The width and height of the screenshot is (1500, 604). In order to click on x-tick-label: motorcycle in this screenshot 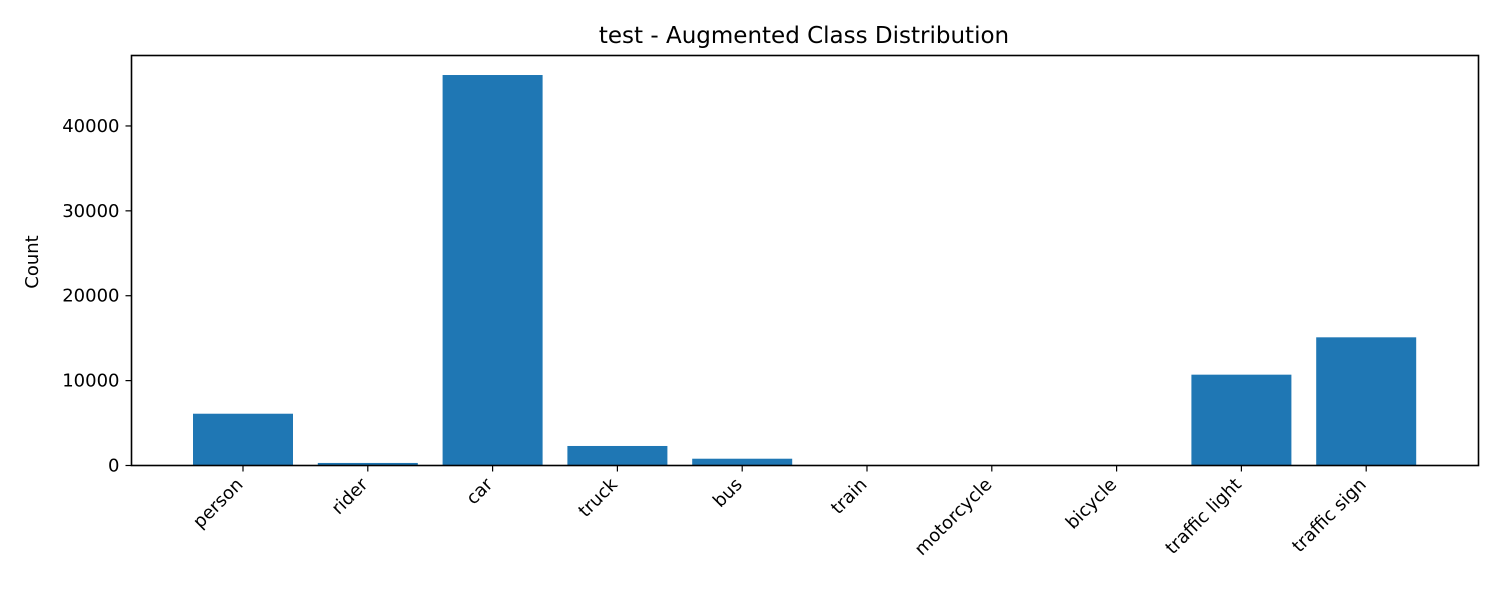, I will do `click(954, 517)`.